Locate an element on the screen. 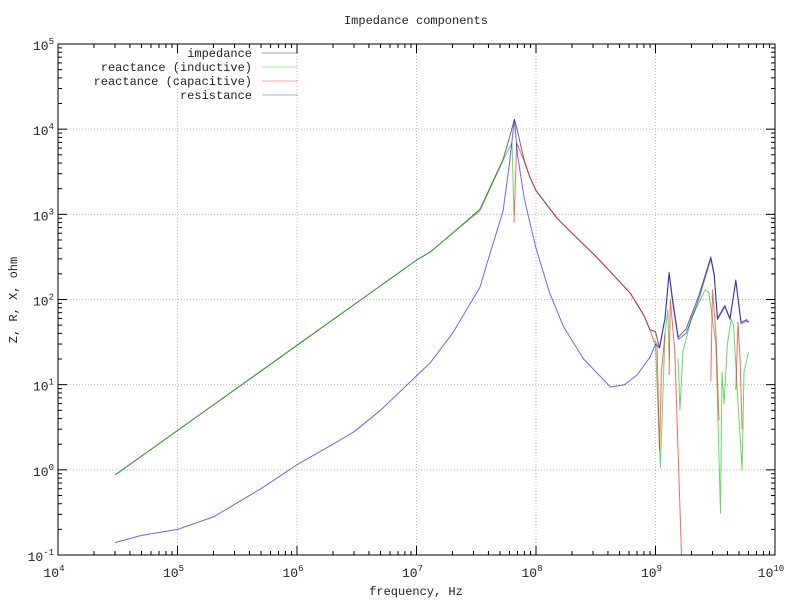 This screenshot has width=800, height=600. y-axis-label: Z, R, X, ohm is located at coordinates (14, 300).